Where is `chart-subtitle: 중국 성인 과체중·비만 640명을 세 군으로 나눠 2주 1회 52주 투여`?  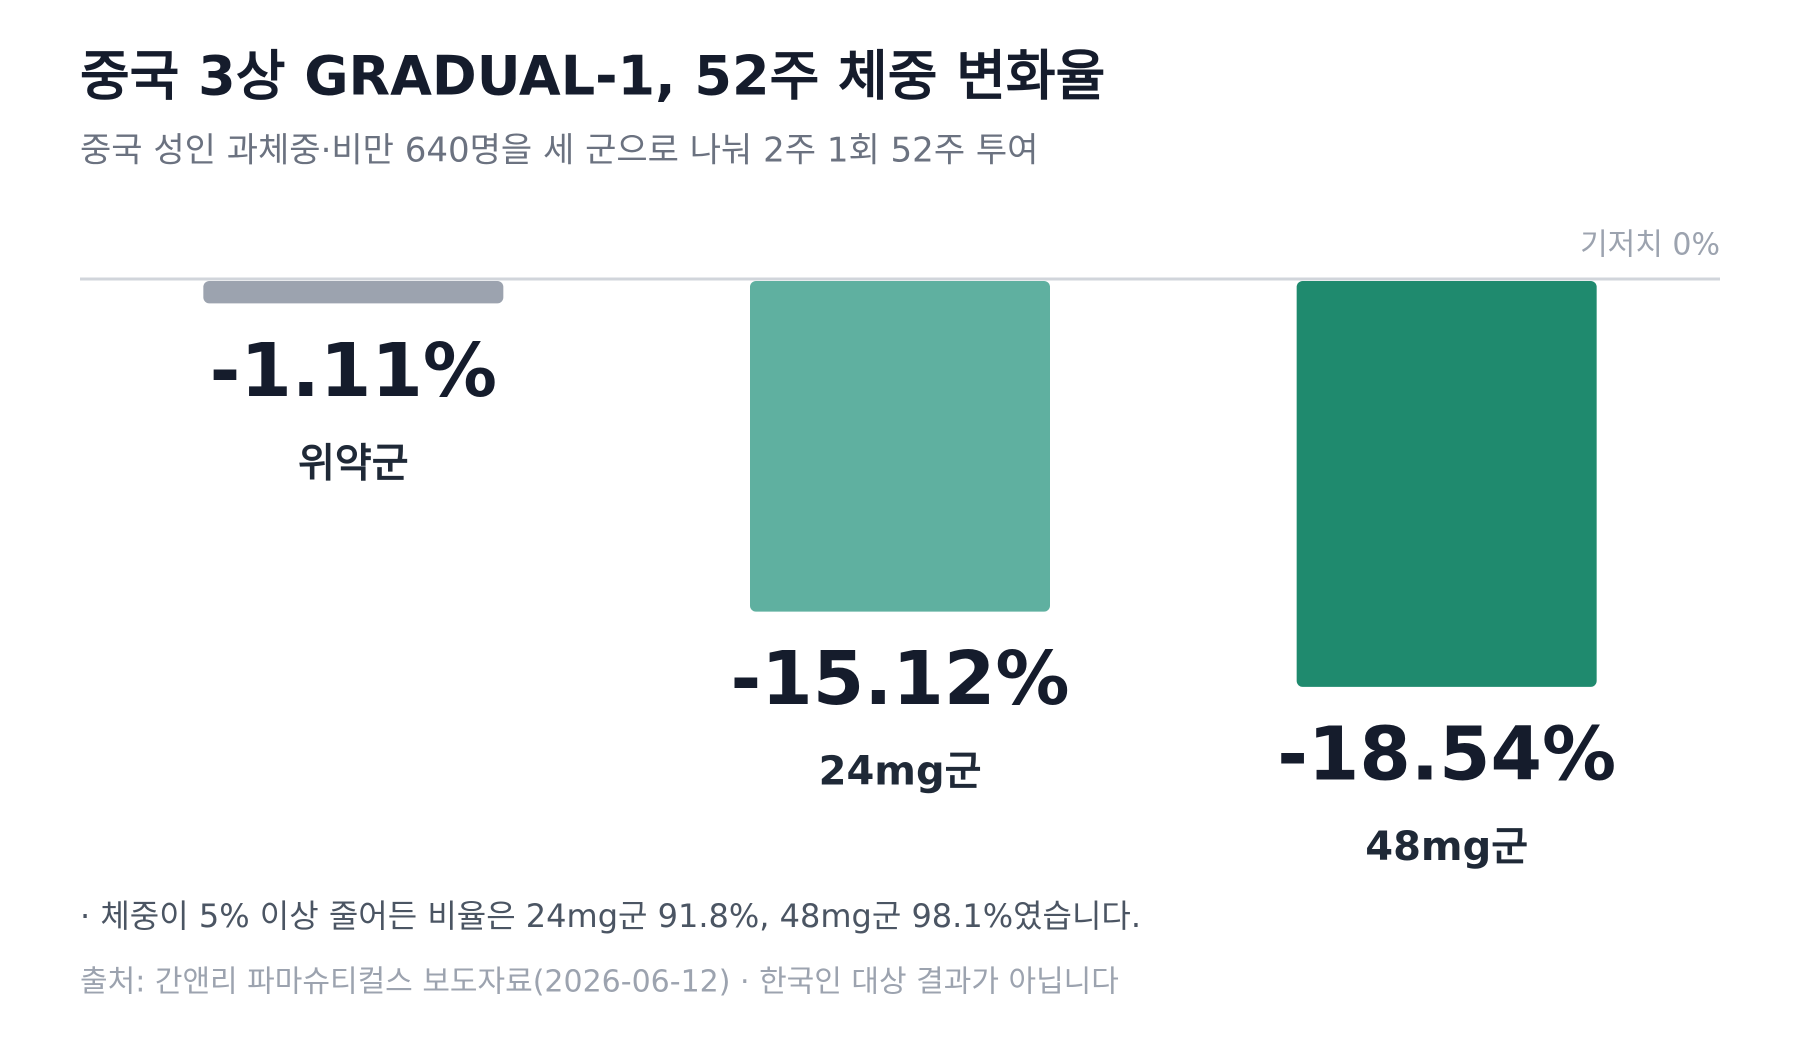
chart-subtitle: 중국 성인 과체중·비만 640명을 세 군으로 나눠 2주 1회 52주 투여 is located at coordinates (559, 151).